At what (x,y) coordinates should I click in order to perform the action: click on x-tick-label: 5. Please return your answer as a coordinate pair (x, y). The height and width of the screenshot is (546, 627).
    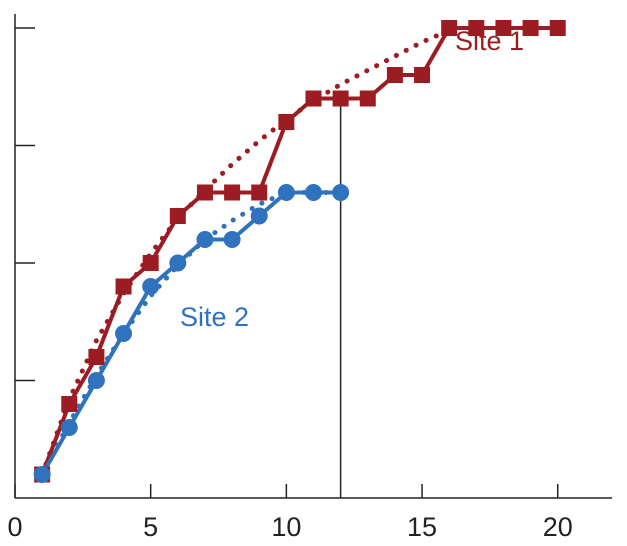
    Looking at the image, I should click on (150, 527).